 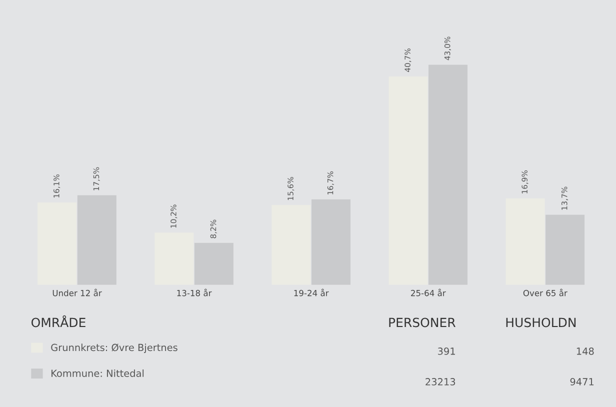 I want to click on legend-label: Grunnkrets: Øvre Bjertnes, so click(x=114, y=349).